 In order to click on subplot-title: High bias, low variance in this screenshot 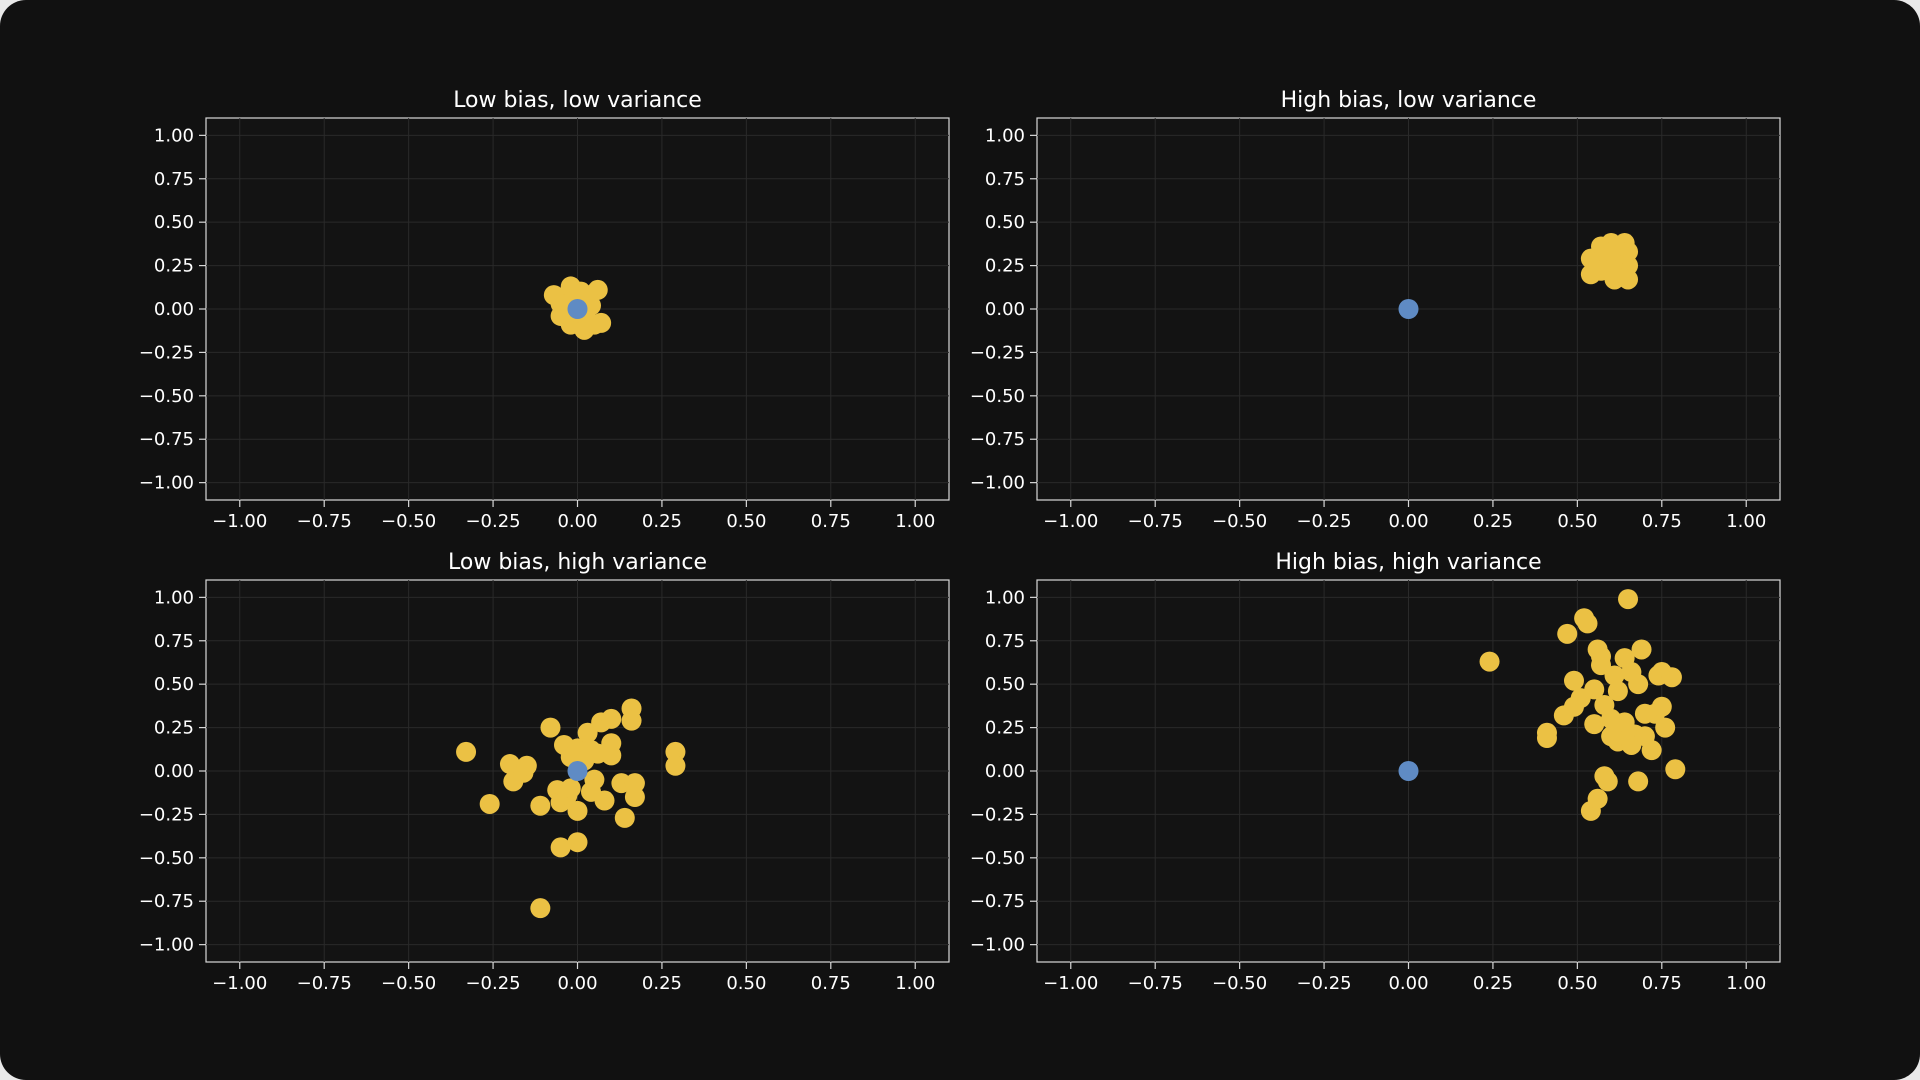, I will do `click(1409, 100)`.